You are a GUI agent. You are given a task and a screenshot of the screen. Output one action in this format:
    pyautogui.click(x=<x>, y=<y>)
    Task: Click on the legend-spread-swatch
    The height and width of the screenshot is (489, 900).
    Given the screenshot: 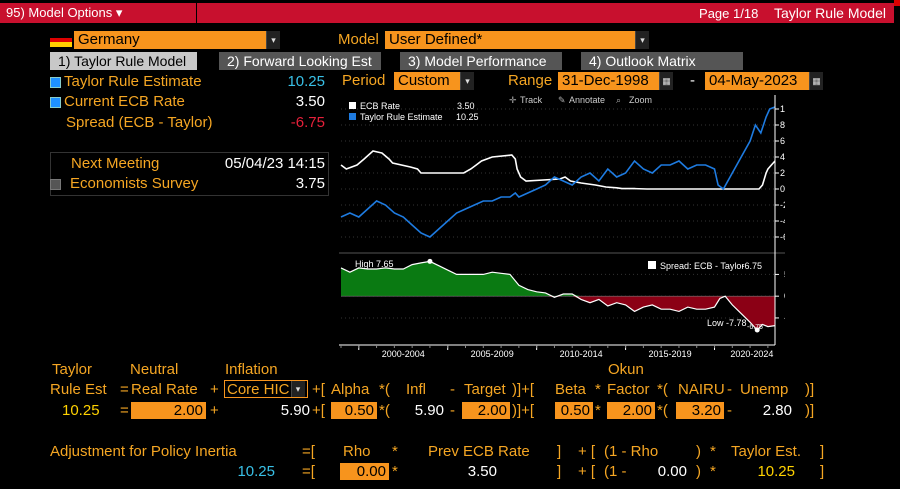 What is the action you would take?
    pyautogui.click(x=652, y=265)
    